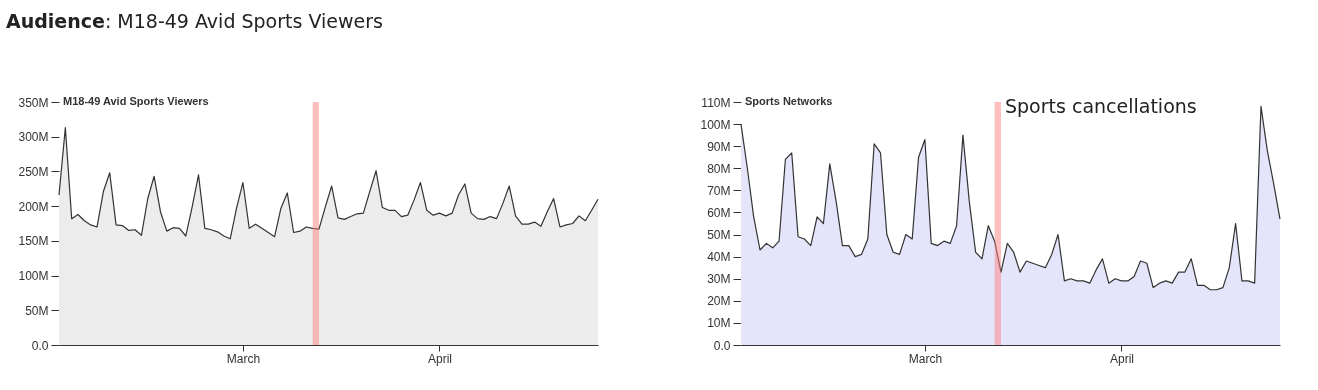 This screenshot has width=1318, height=390. I want to click on y-tick-label: 40M, so click(719, 257).